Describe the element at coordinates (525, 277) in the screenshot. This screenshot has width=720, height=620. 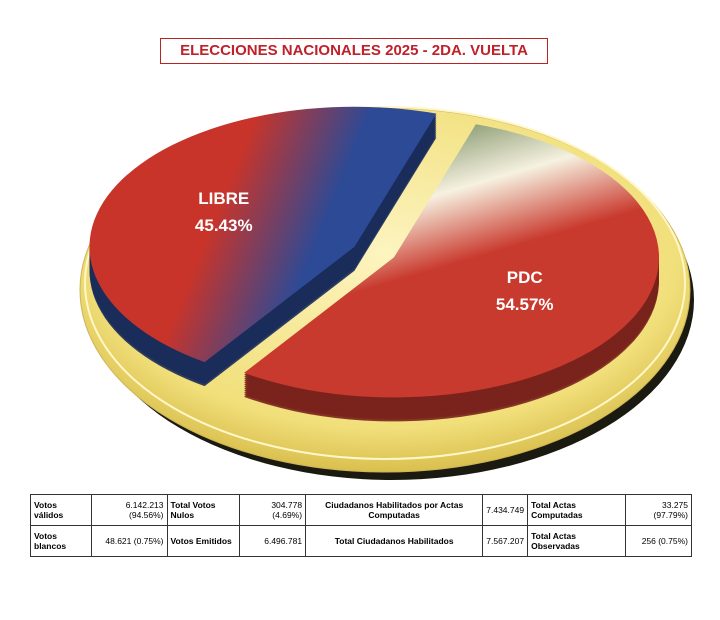
I see `slice-label: PDC` at that location.